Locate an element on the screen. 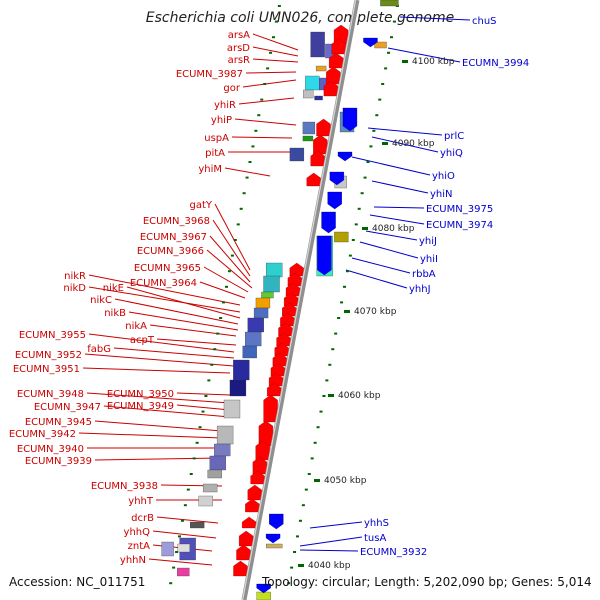 This screenshot has width=600, height=600. gene-label-left: ECUMN_3955 is located at coordinates (52, 335).